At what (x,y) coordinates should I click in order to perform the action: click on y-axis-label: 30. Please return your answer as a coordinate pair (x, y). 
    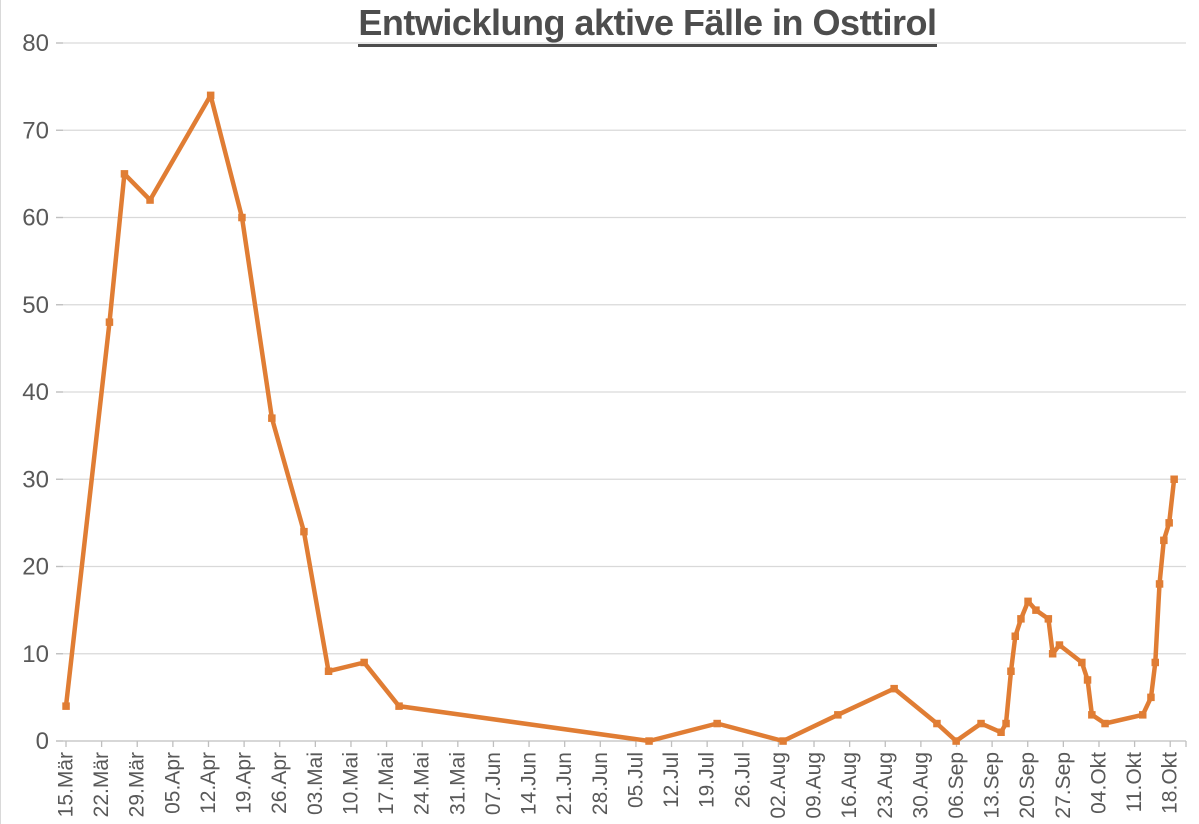
    Looking at the image, I should click on (35, 479).